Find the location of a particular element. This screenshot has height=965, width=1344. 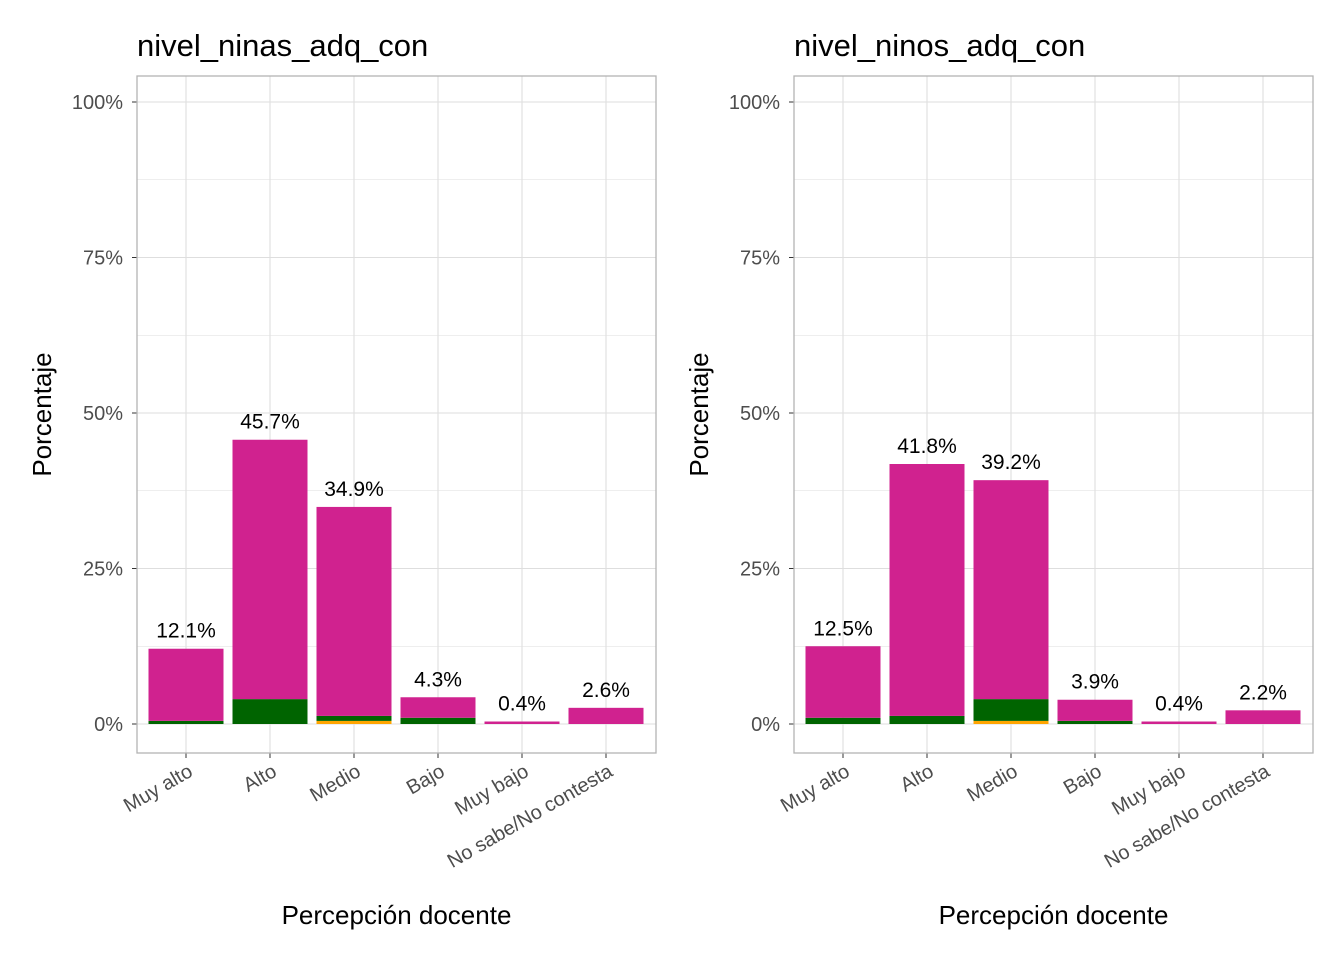

data-label: 39.2% is located at coordinates (1011, 462).